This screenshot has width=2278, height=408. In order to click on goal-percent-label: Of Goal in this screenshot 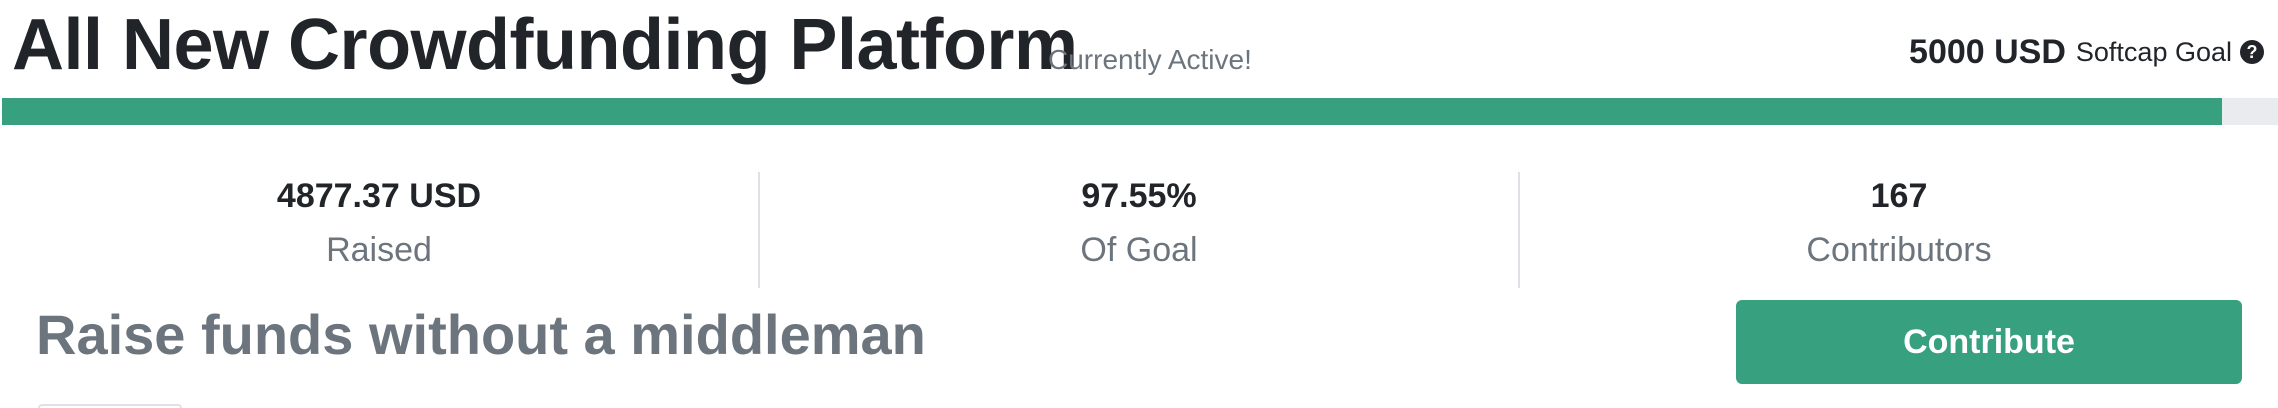, I will do `click(1139, 250)`.